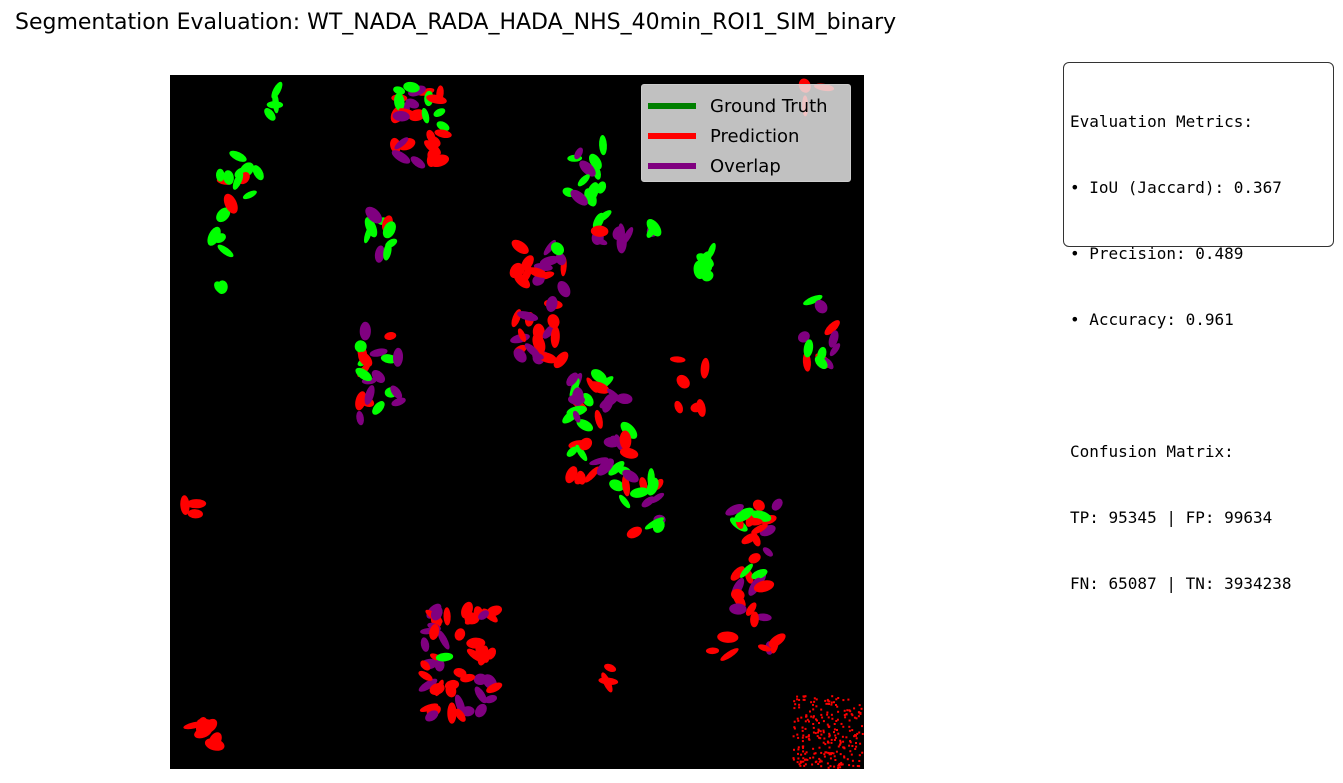 Image resolution: width=1343 pixels, height=783 pixels. I want to click on legend-label-ground-truth: Ground Truth, so click(769, 106).